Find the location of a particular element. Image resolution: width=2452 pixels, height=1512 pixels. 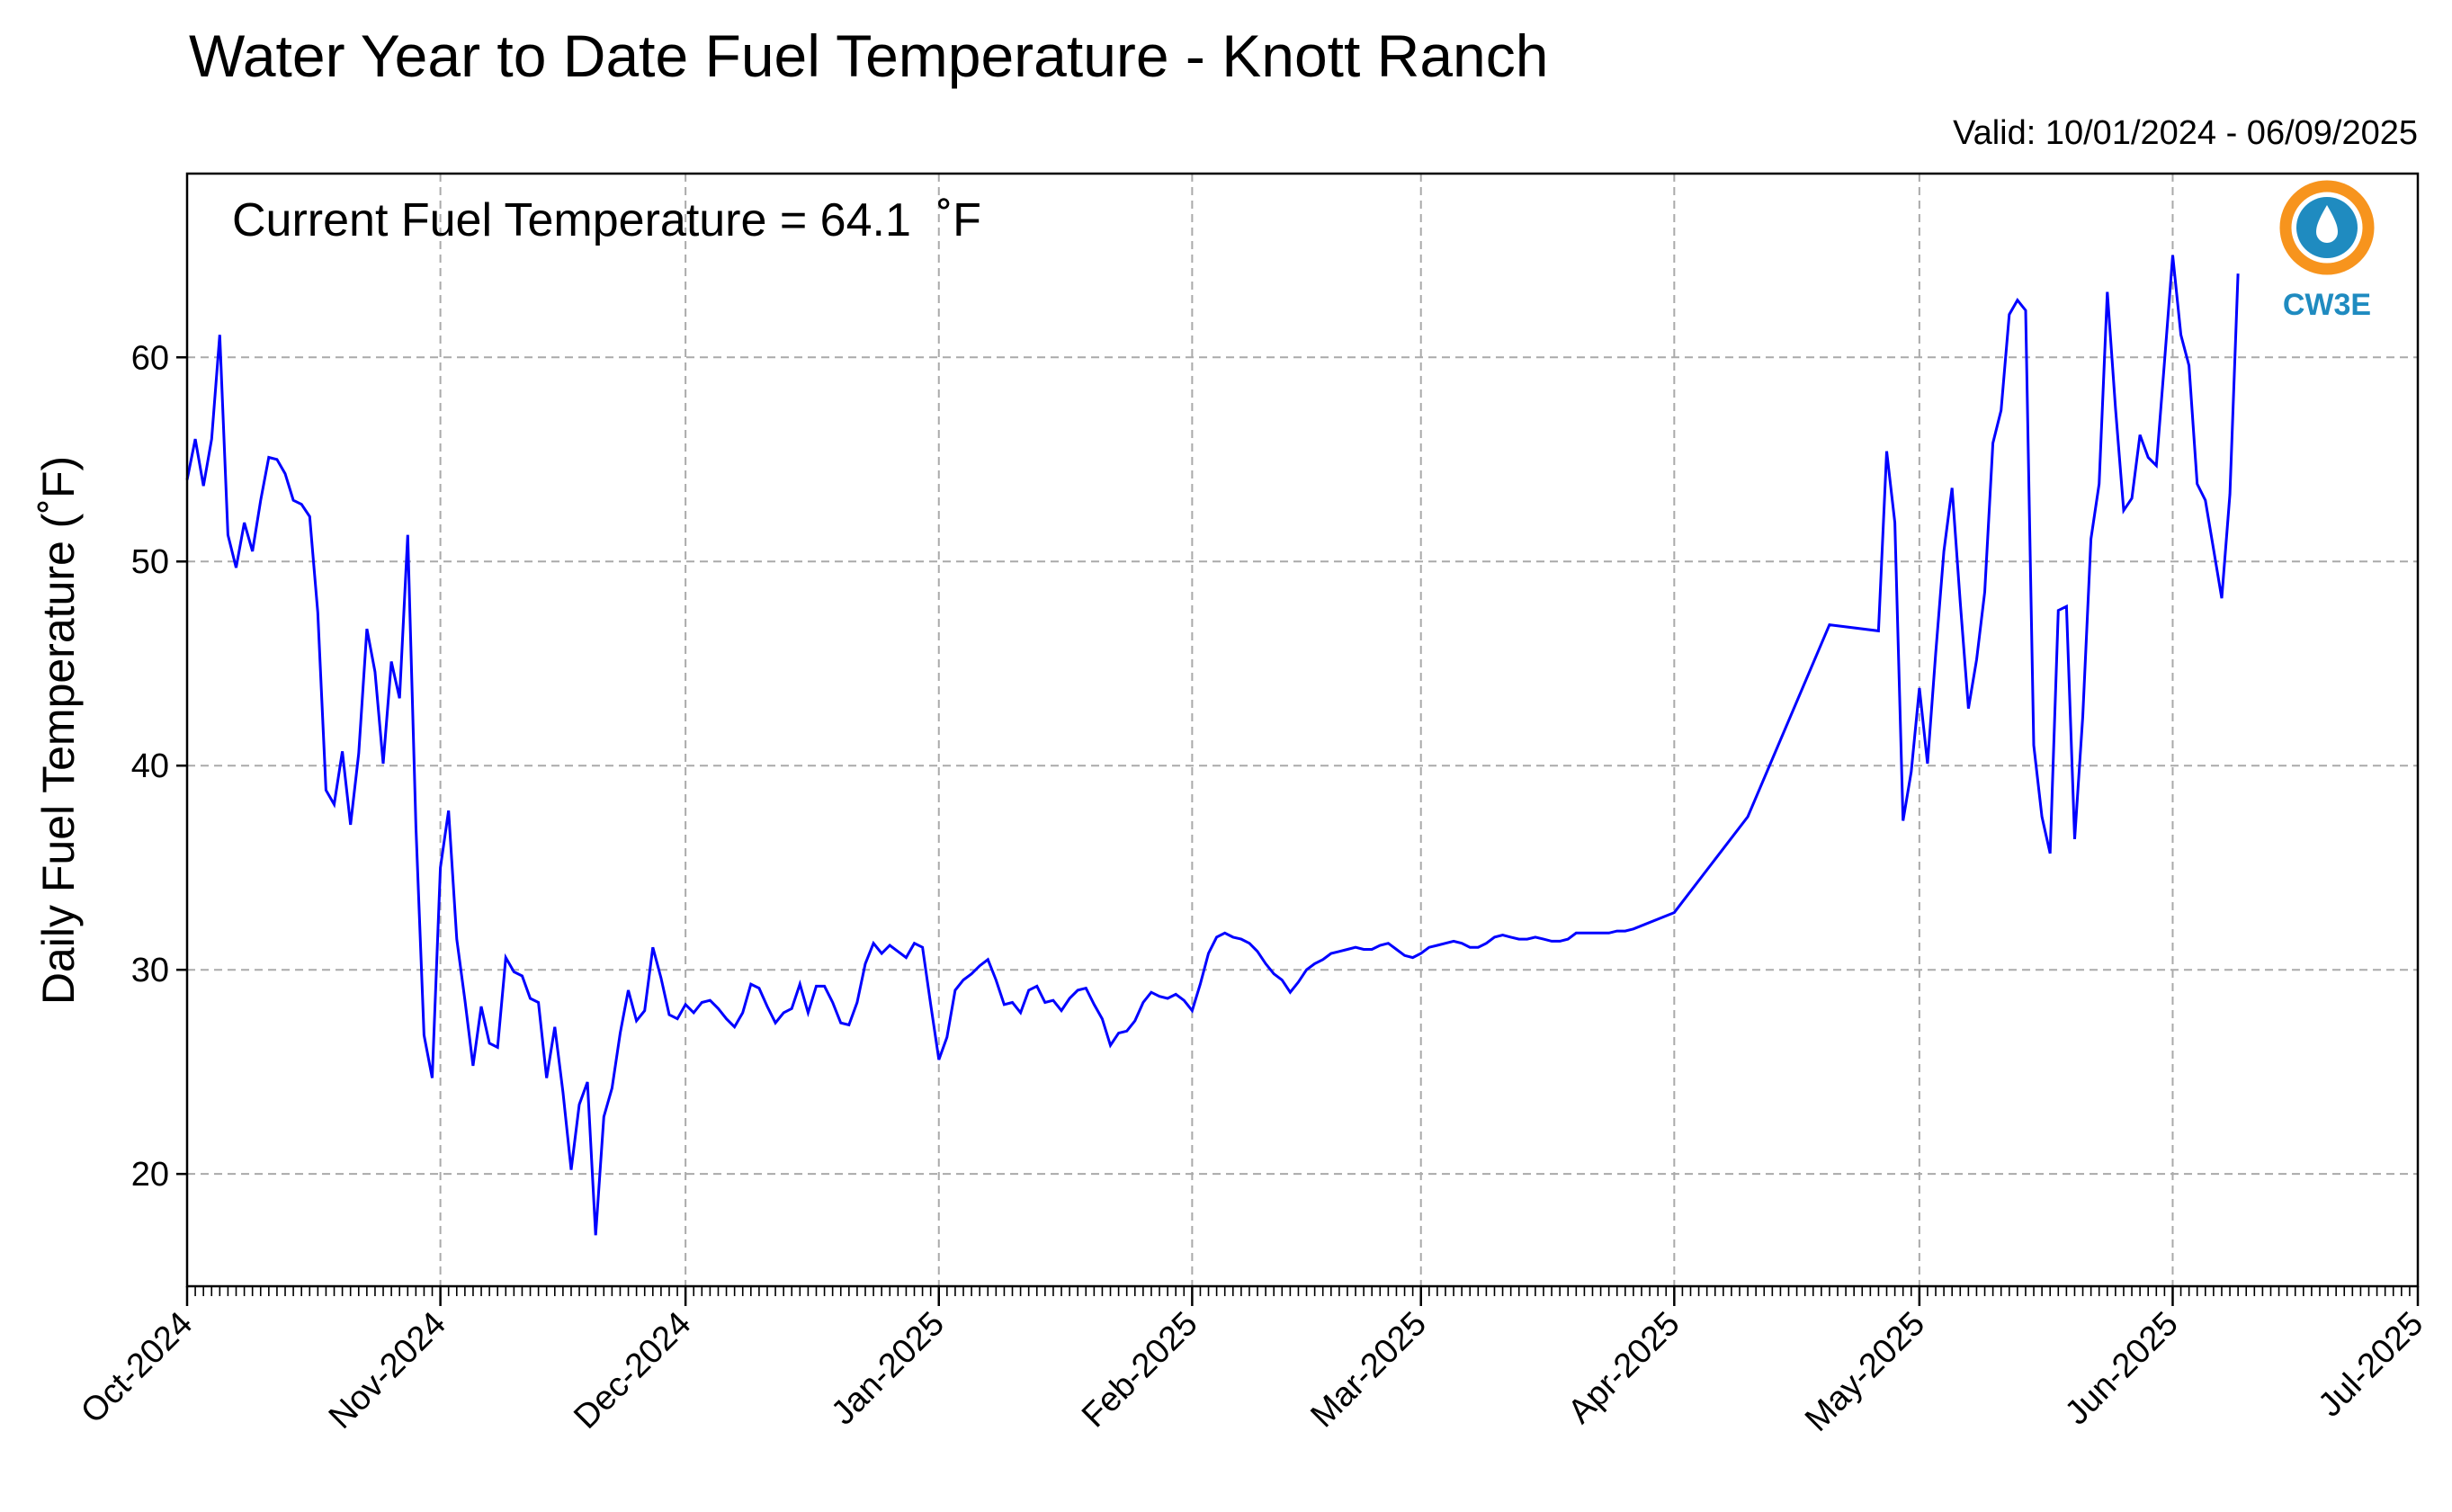

valid-date-range: Valid: 10/01/2024 - 06/09/2025 is located at coordinates (2185, 133).